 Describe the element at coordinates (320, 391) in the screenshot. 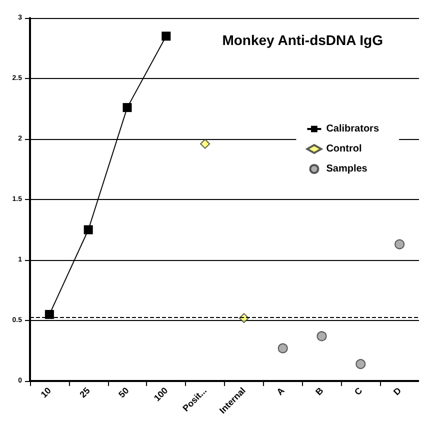

I see `x-tick-label: B` at that location.